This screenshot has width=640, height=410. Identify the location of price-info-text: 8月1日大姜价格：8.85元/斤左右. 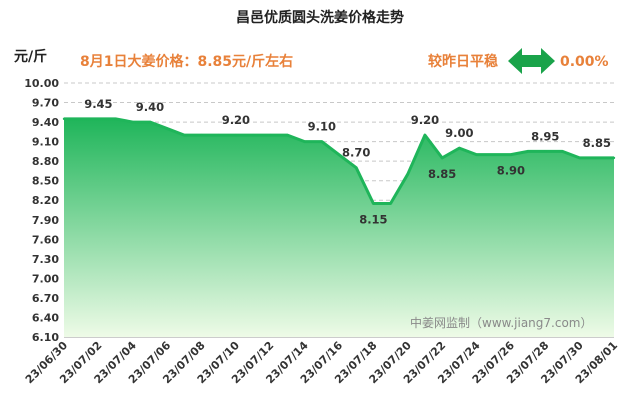
(186, 61).